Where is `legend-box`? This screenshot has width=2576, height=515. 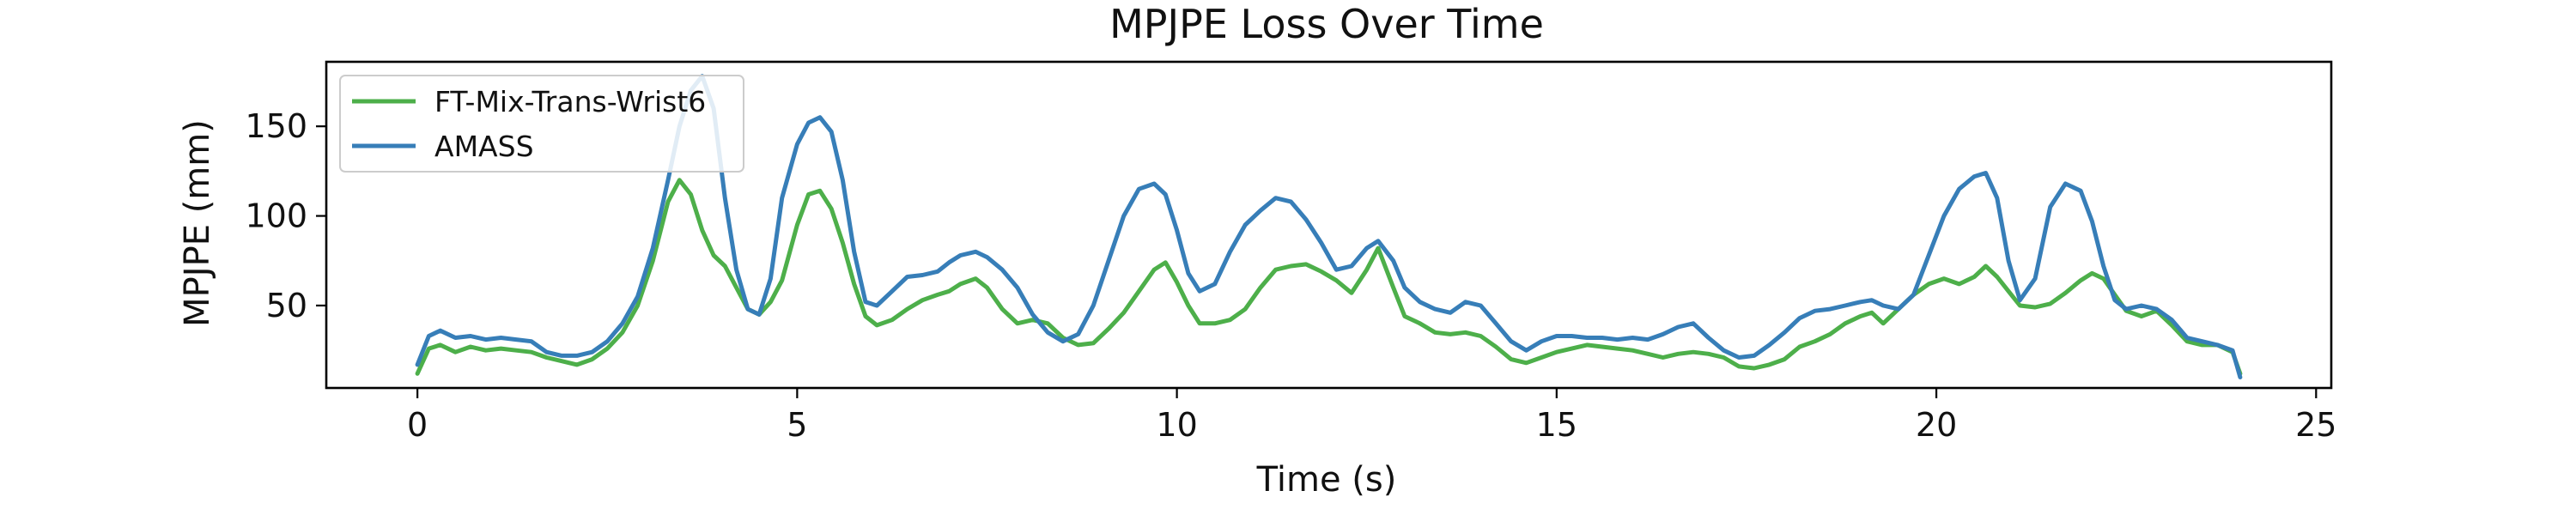
legend-box is located at coordinates (541, 124).